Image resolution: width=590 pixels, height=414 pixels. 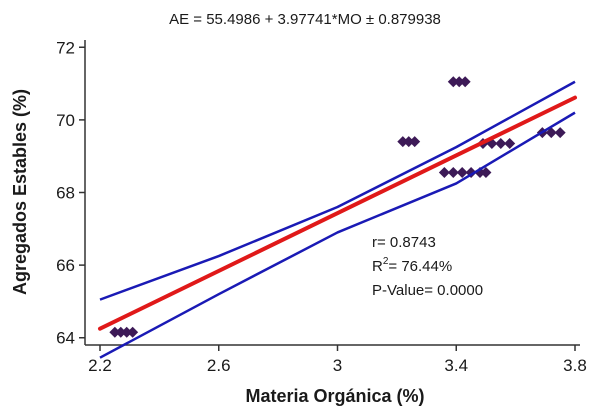 What do you see at coordinates (386, 261) in the screenshot?
I see `r2-superscript: 2` at bounding box center [386, 261].